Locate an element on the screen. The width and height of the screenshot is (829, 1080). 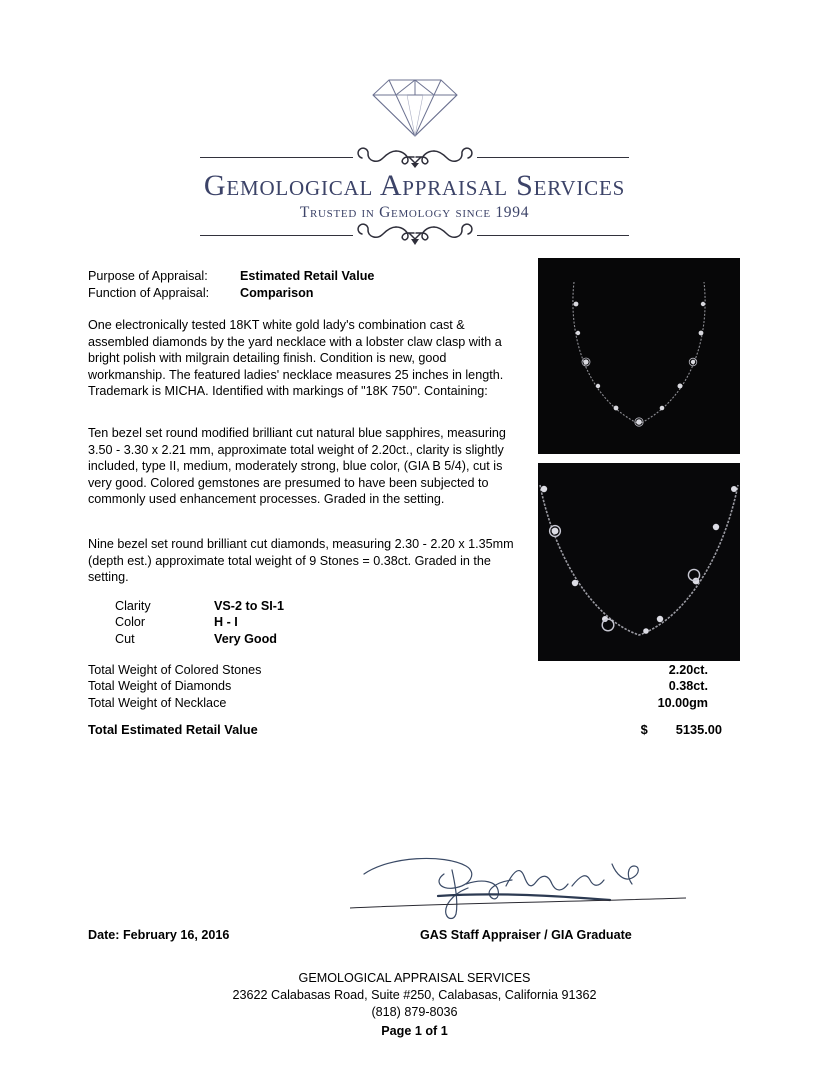
grade-label: Clarity is located at coordinates (133, 606).